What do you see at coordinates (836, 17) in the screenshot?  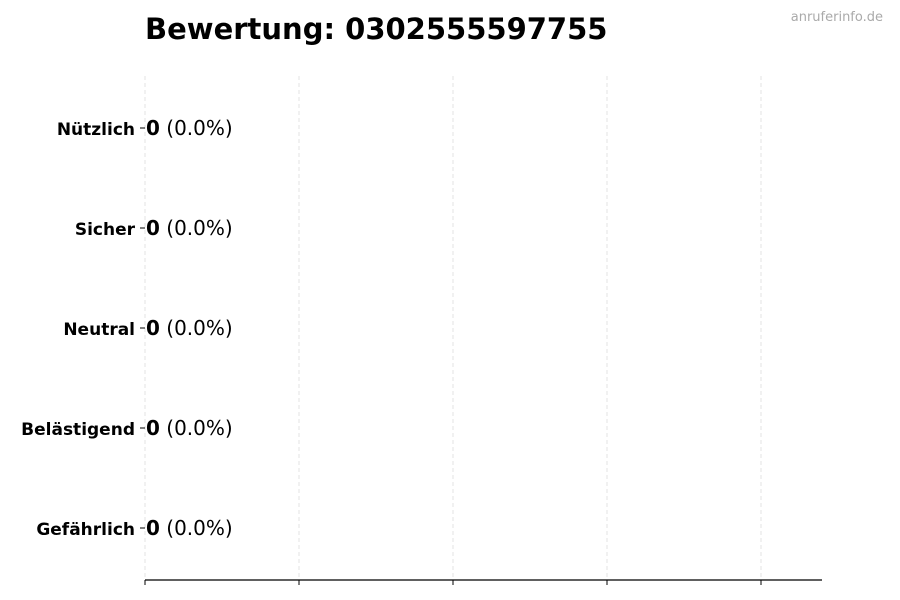 I see `watermark: anruferinfo.de` at bounding box center [836, 17].